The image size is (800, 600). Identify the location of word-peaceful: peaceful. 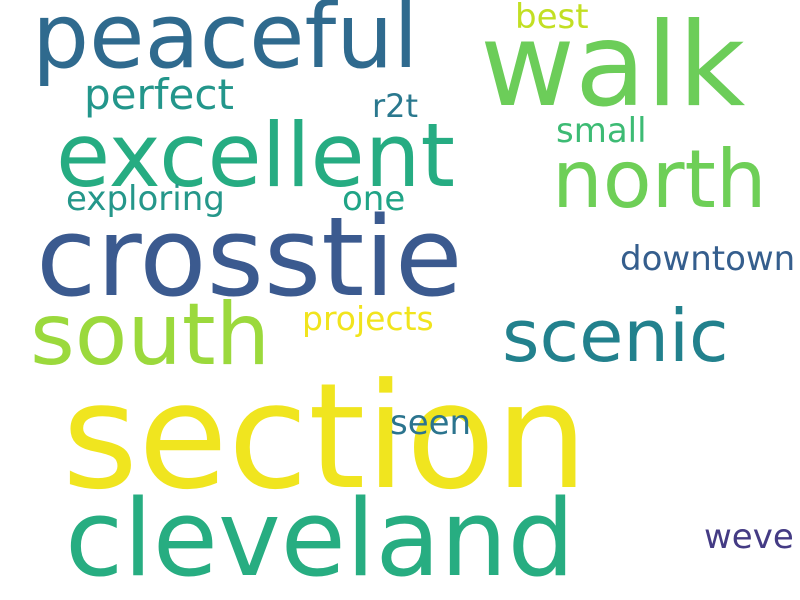
(225, 44).